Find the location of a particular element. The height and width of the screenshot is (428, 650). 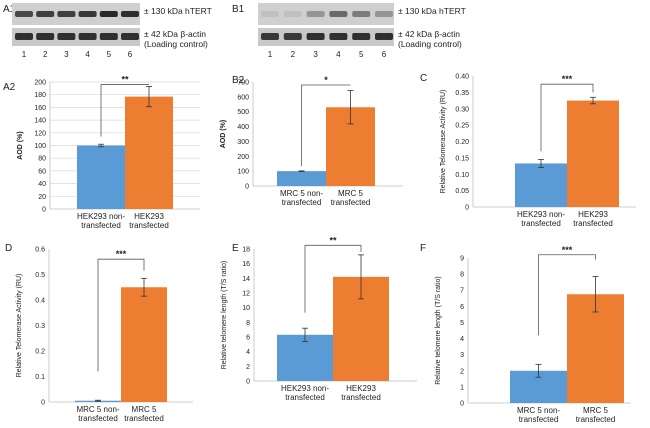

y-tick-label: 180 is located at coordinates (40, 95).